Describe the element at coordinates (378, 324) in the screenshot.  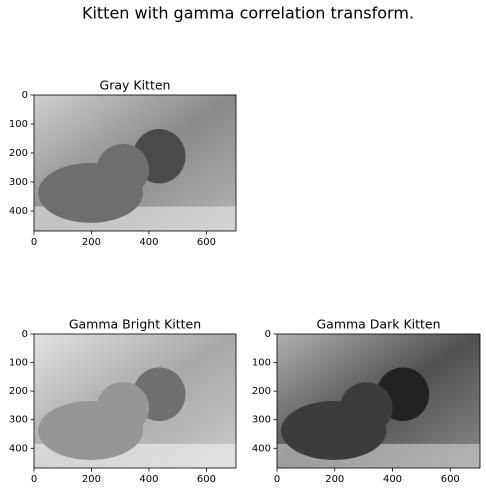
I see `axes-title: Gamma Dark Kitten` at that location.